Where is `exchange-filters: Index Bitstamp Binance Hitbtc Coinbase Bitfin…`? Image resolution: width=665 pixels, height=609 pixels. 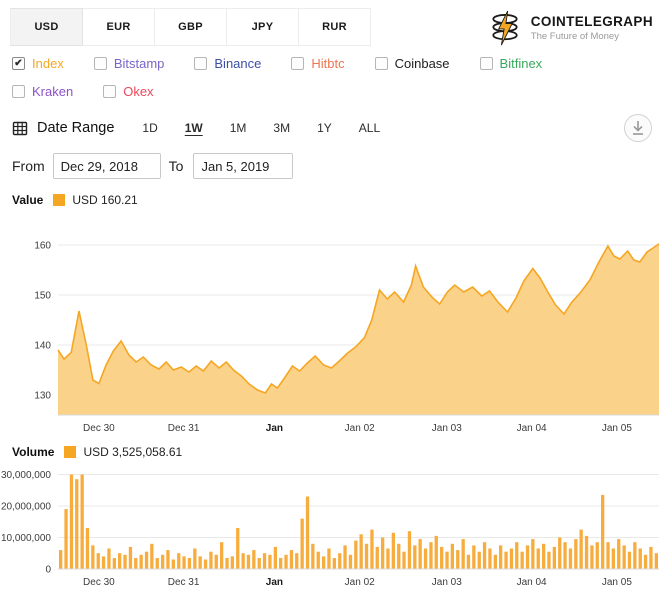
exchange-filters: Index Bitstamp Binance Hitbtc Coinbase Bitfin… is located at coordinates (332, 77).